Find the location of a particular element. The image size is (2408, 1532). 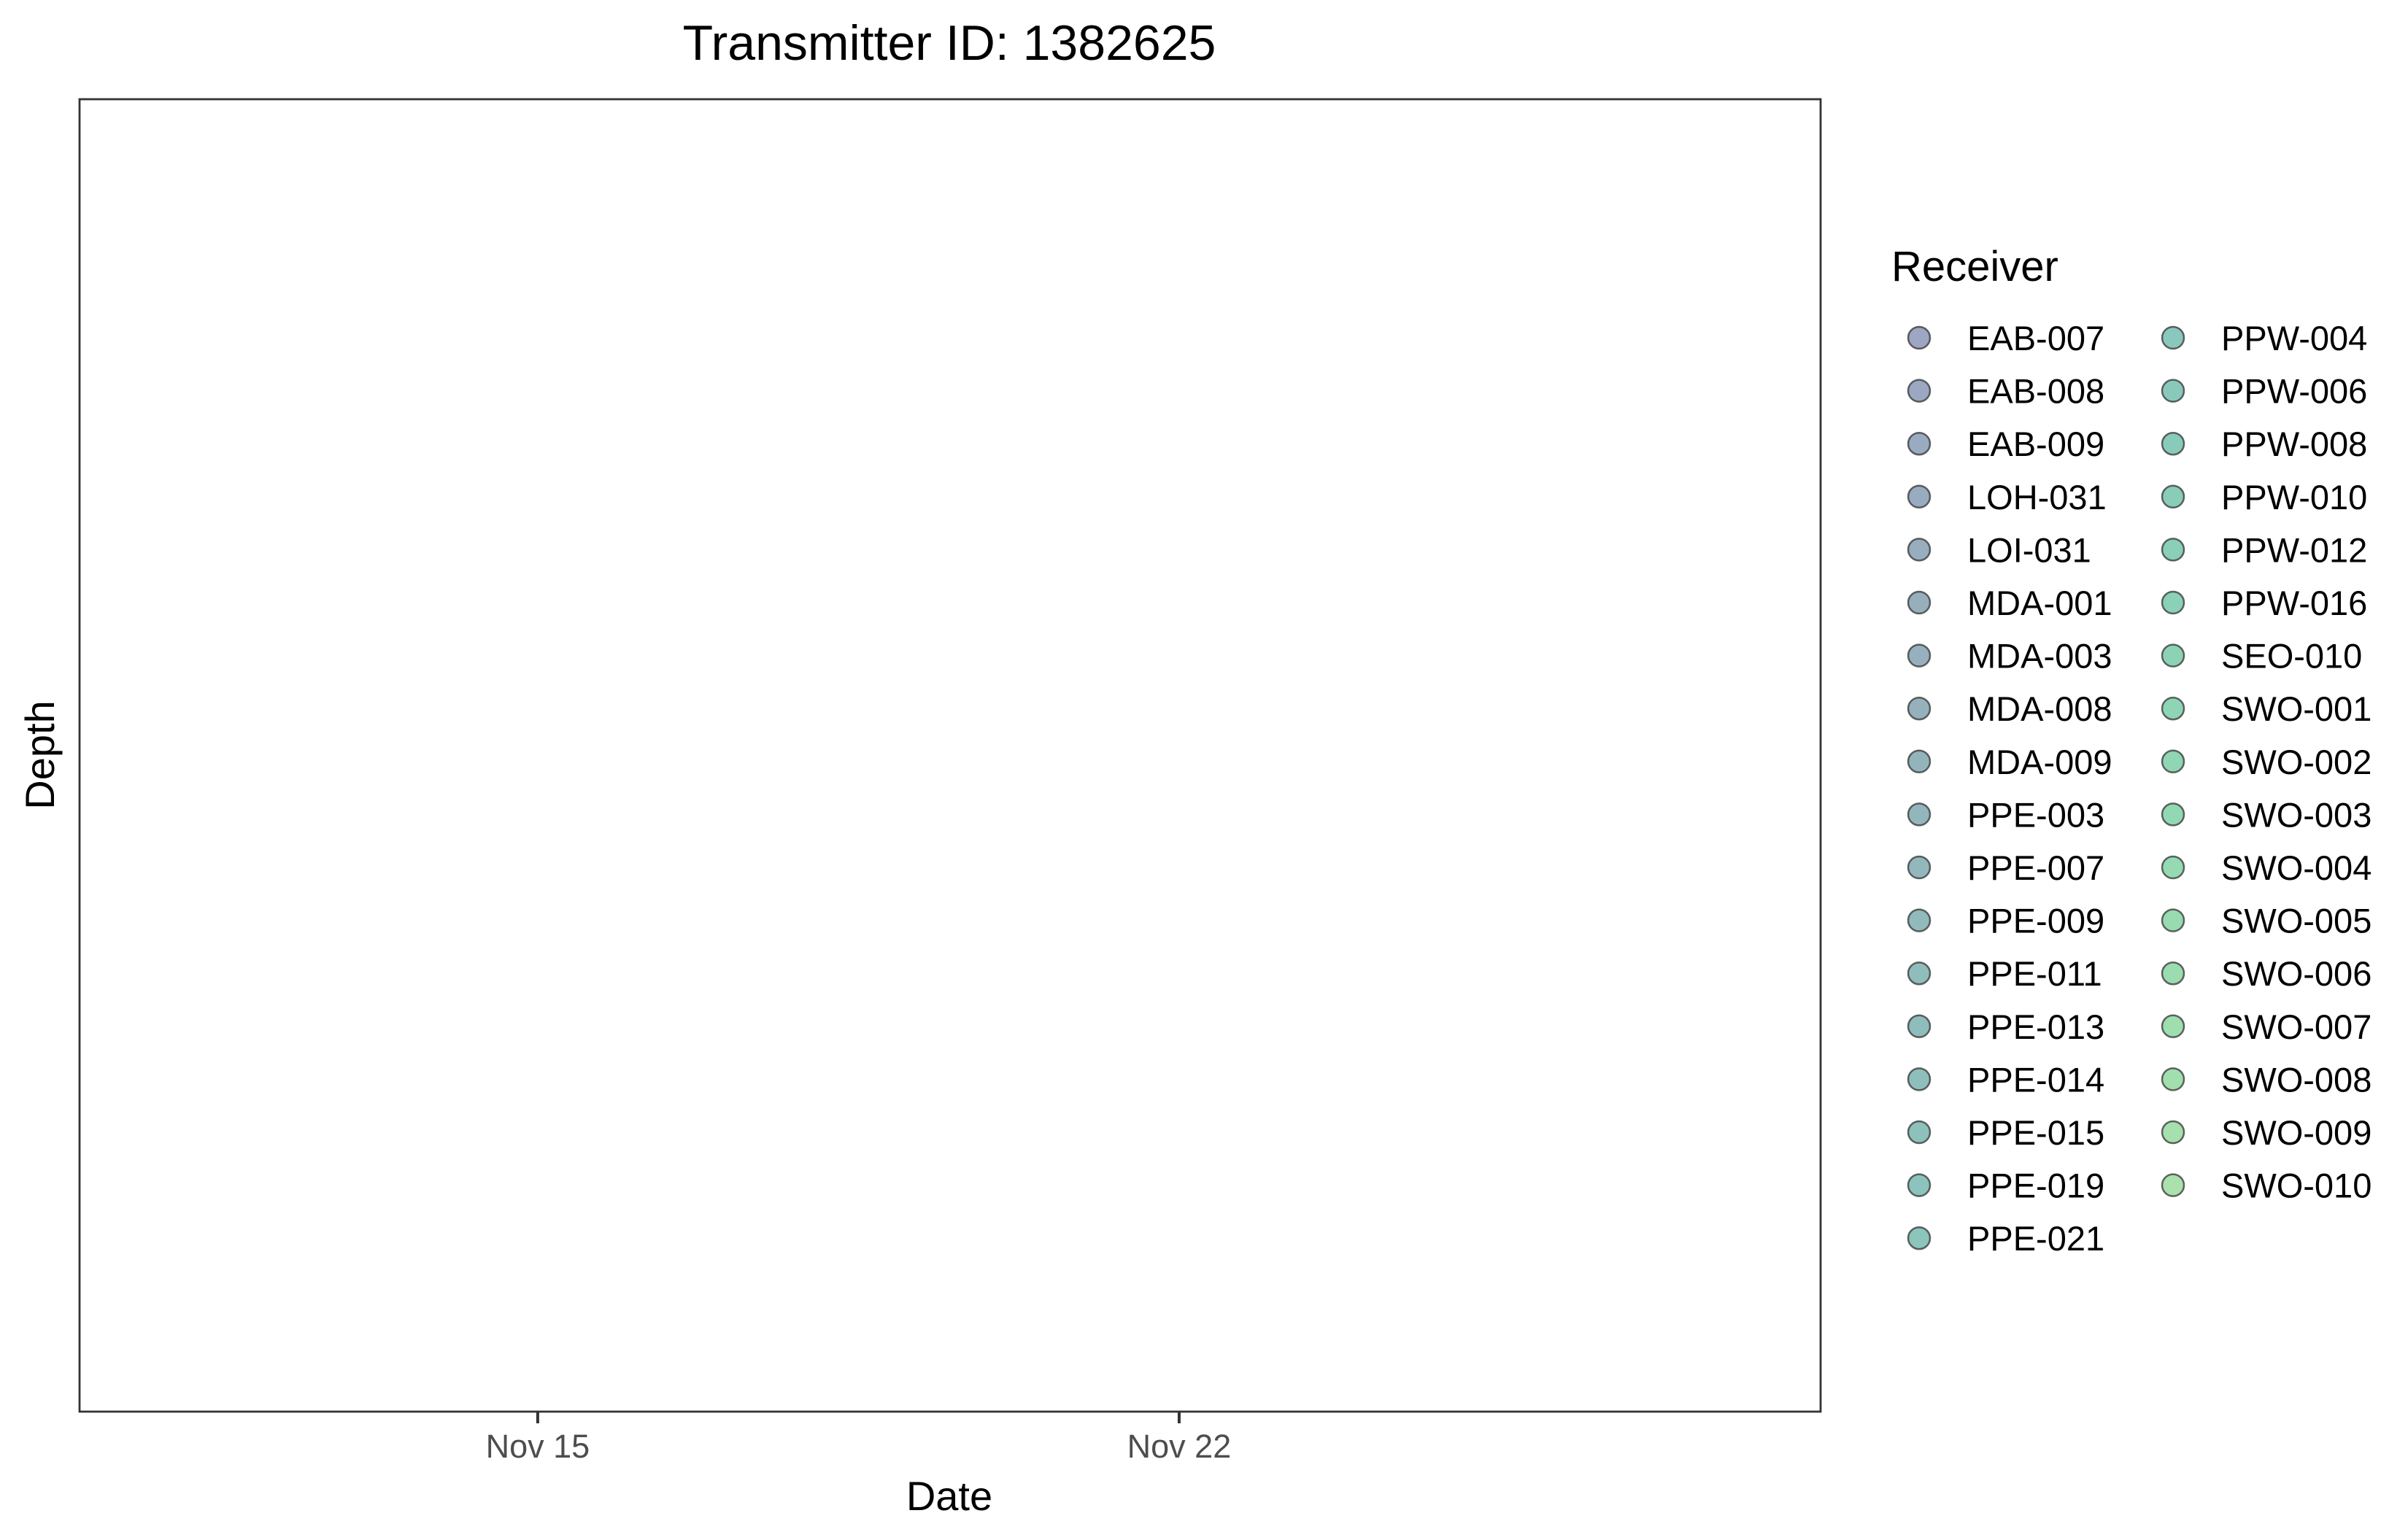

legend-item: EAB-007 is located at coordinates (2005, 338).